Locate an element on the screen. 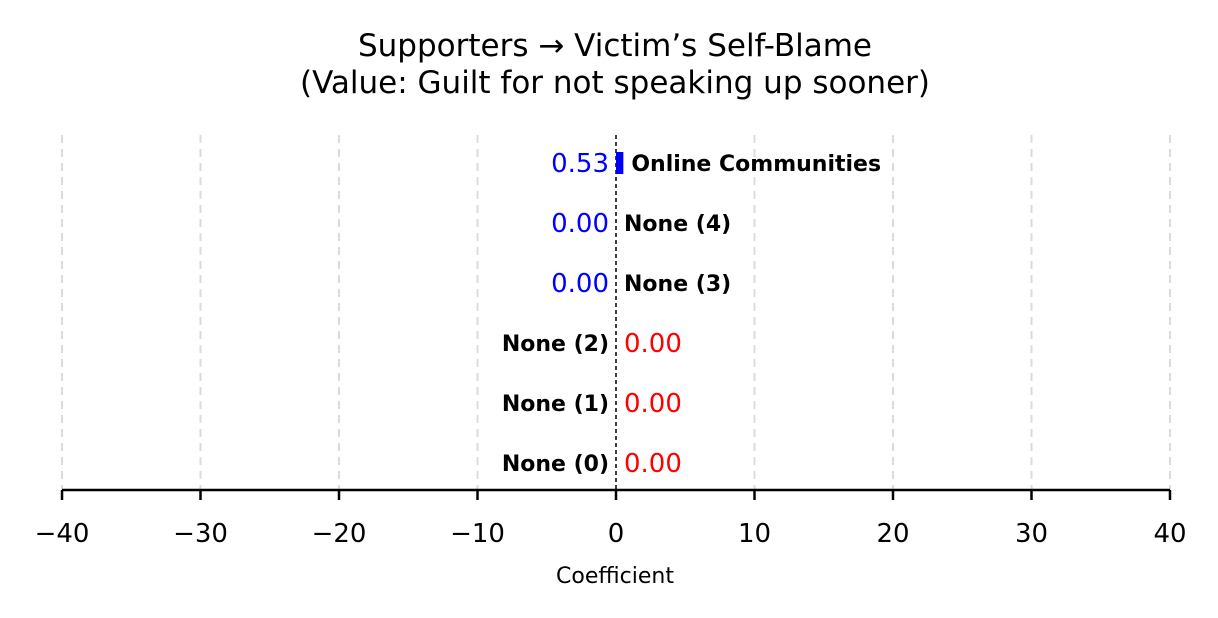 The height and width of the screenshot is (618, 1218). x-tick-label: −20 is located at coordinates (339, 534).